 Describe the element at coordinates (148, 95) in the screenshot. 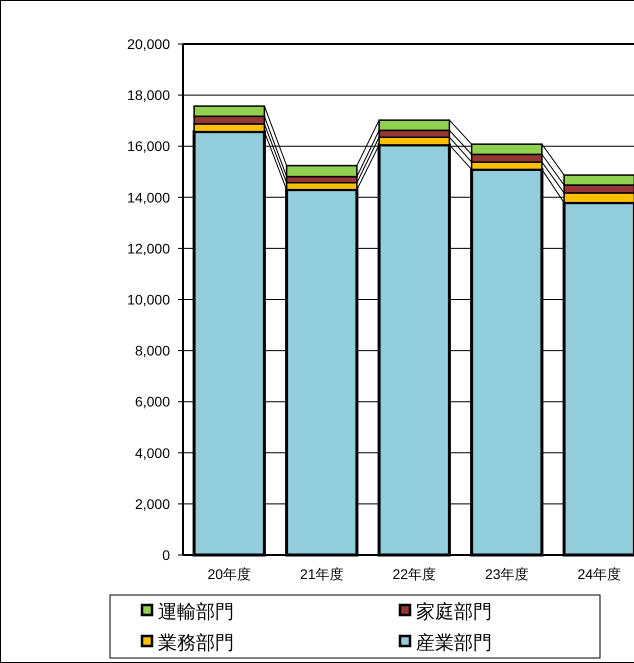

I see `y-tick-label: 18,000` at that location.